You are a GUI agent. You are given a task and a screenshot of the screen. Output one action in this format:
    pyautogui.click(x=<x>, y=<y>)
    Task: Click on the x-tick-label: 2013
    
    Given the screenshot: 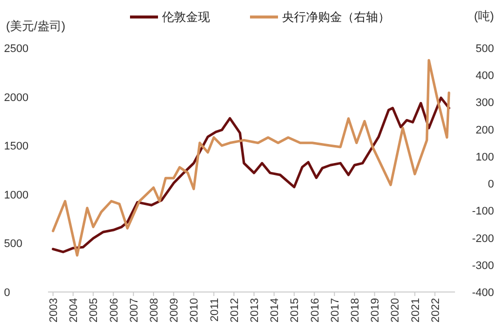 What is the action you would take?
    pyautogui.click(x=255, y=310)
    